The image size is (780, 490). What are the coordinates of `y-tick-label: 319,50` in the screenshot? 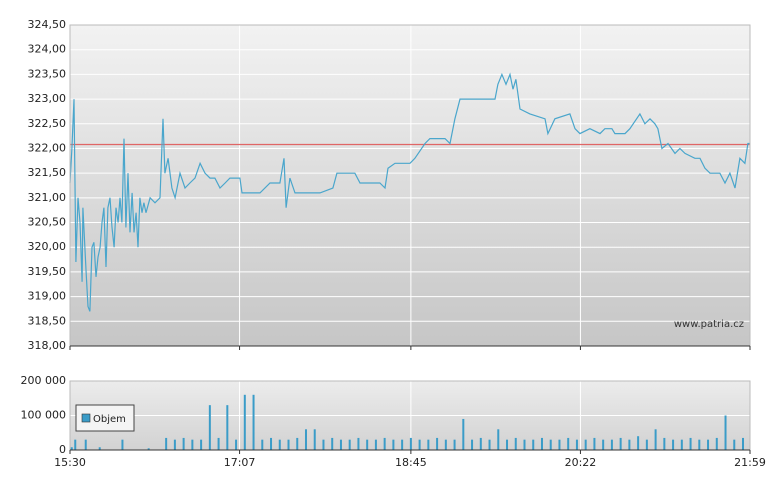 It's located at (47, 271).